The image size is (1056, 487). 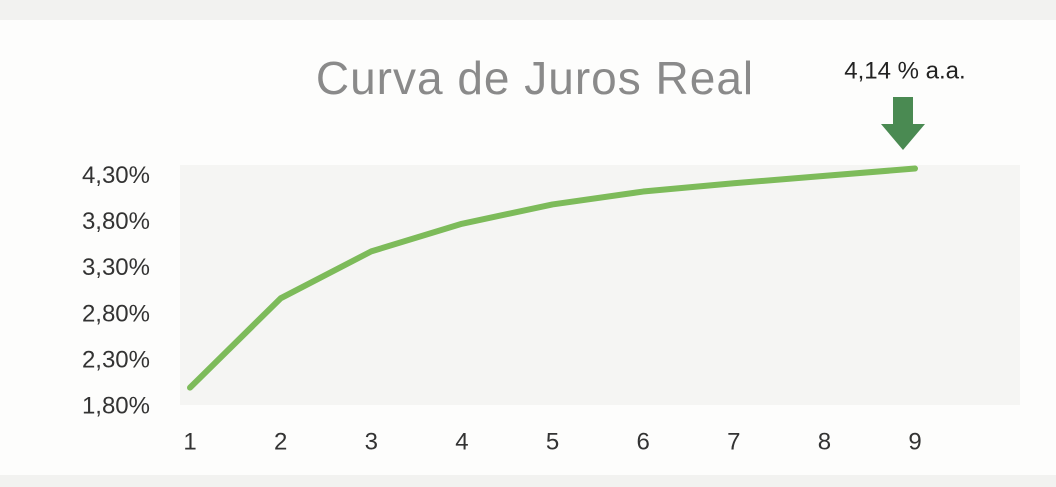 What do you see at coordinates (914, 441) in the screenshot?
I see `x-tick-label: 9` at bounding box center [914, 441].